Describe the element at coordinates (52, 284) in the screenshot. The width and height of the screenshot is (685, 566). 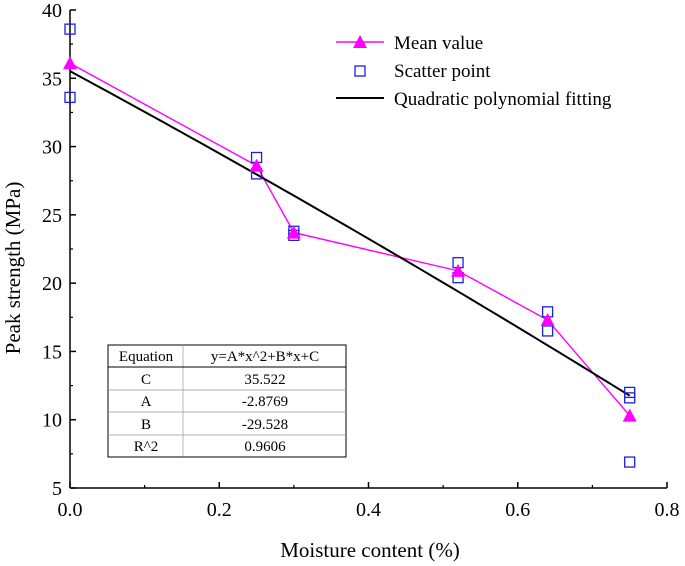
I see `y-tick-label: 20` at that location.